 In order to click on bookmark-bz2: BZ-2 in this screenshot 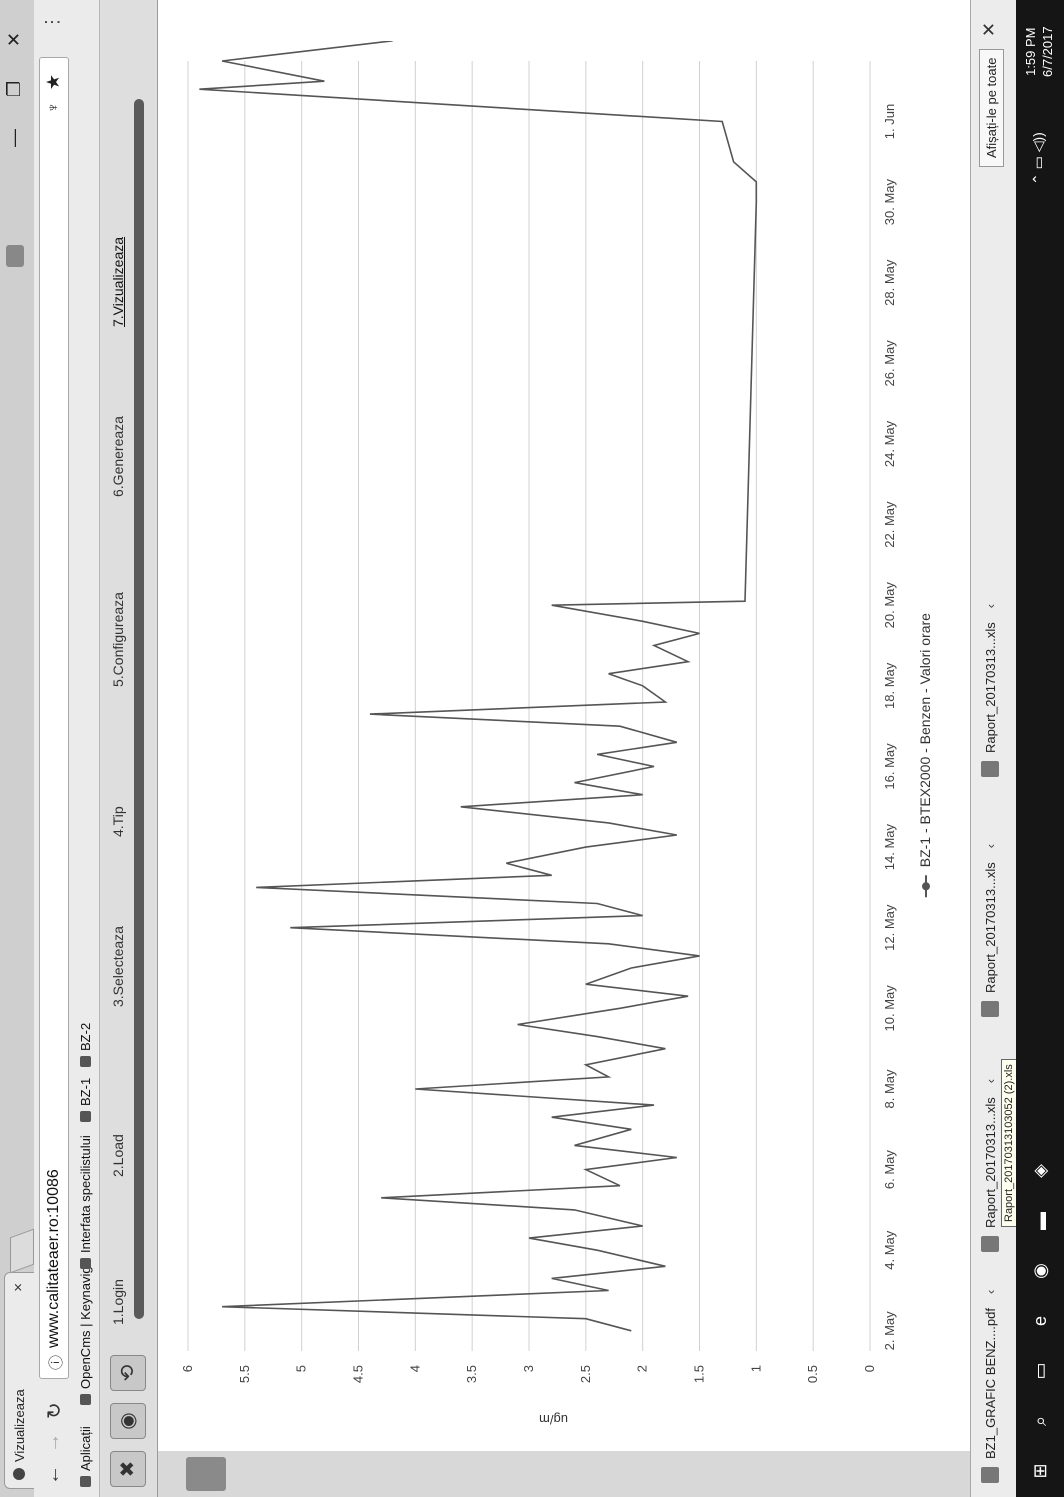, I will do `click(85, 1045)`.